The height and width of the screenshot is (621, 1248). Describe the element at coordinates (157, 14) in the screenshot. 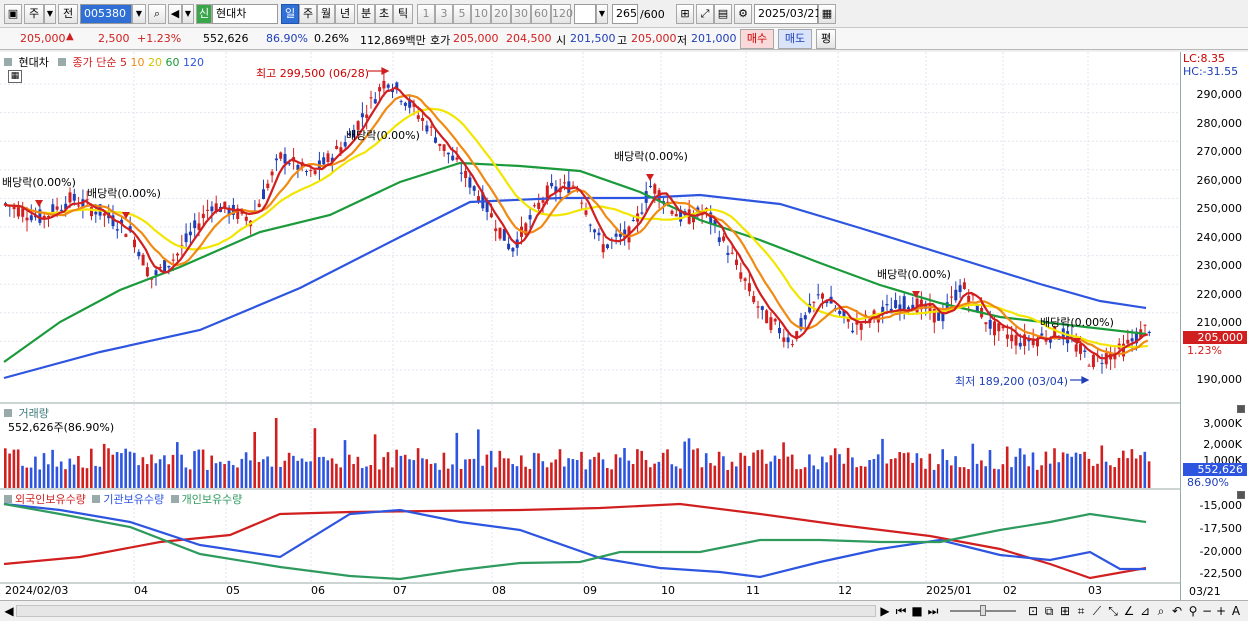

I see `search-icon: ⌕` at that location.